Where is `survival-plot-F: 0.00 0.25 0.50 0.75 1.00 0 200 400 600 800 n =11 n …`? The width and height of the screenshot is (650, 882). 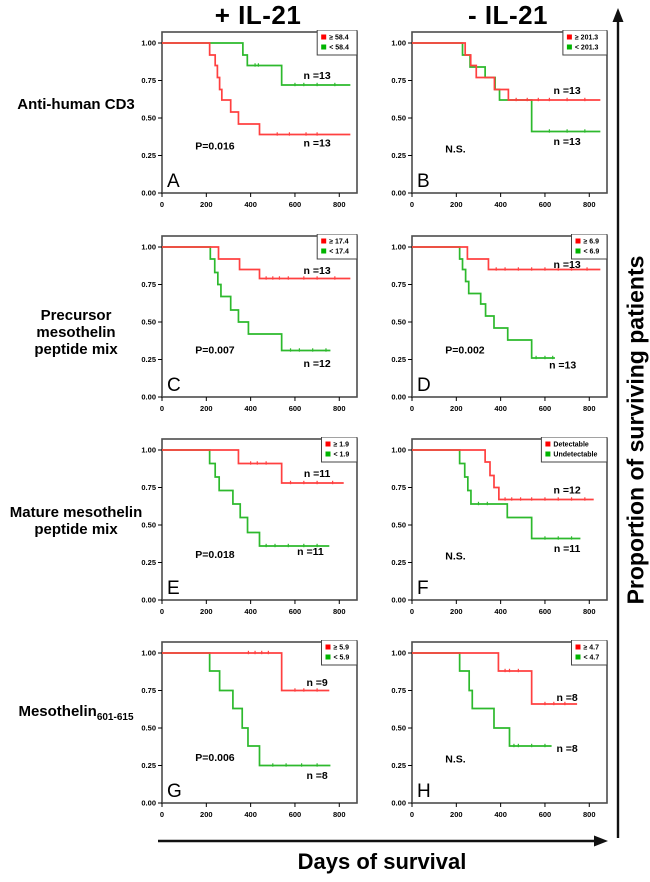 survival-plot-F: 0.00 0.25 0.50 0.75 1.00 0 200 400 600 800 n =11 n … is located at coordinates (499, 526).